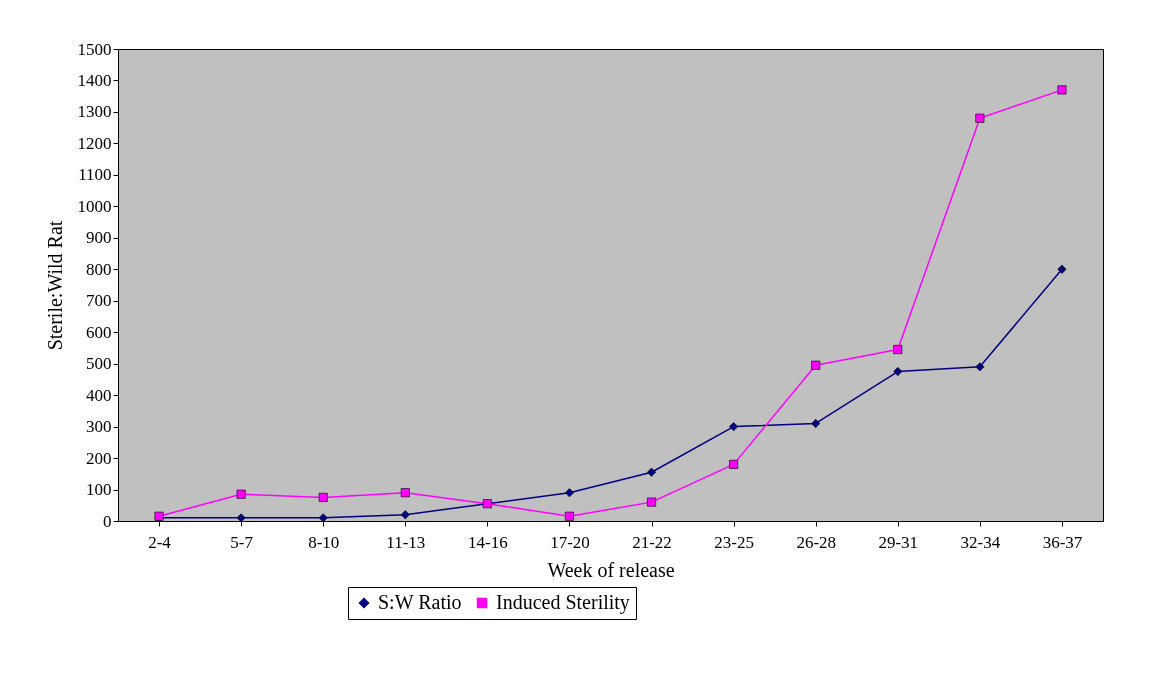 The height and width of the screenshot is (677, 1168). I want to click on x-tick-label: 2-4, so click(160, 542).